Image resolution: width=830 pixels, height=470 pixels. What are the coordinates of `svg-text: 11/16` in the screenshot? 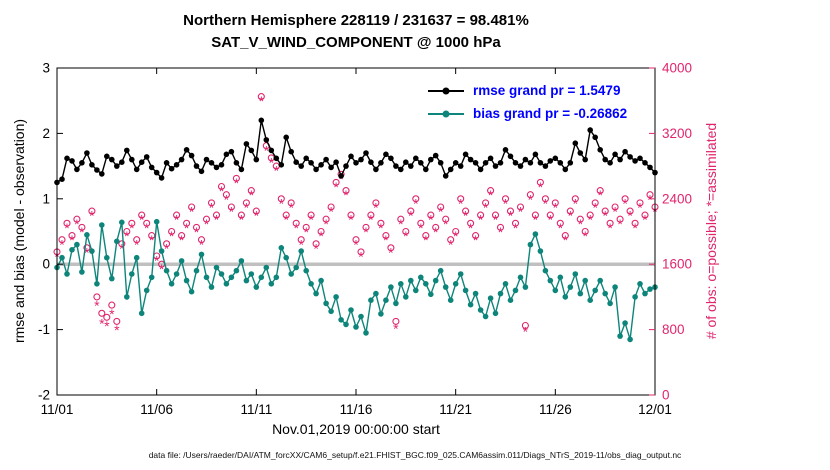 It's located at (356, 409).